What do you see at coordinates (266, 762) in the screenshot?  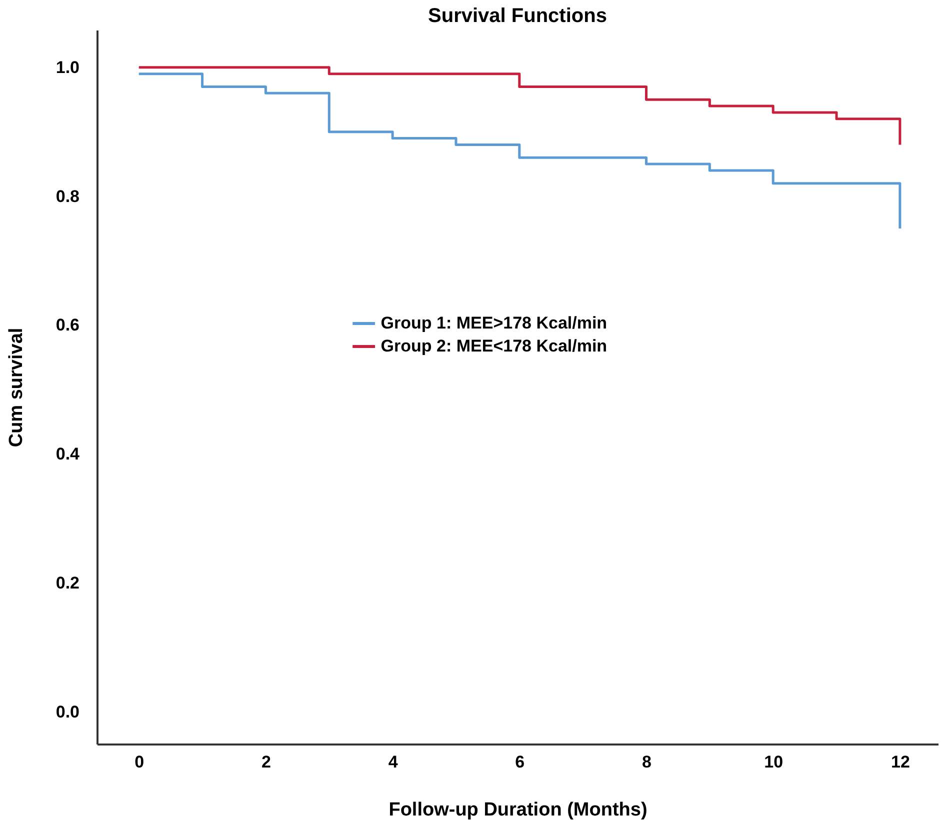 I see `x-tick-label: 2` at bounding box center [266, 762].